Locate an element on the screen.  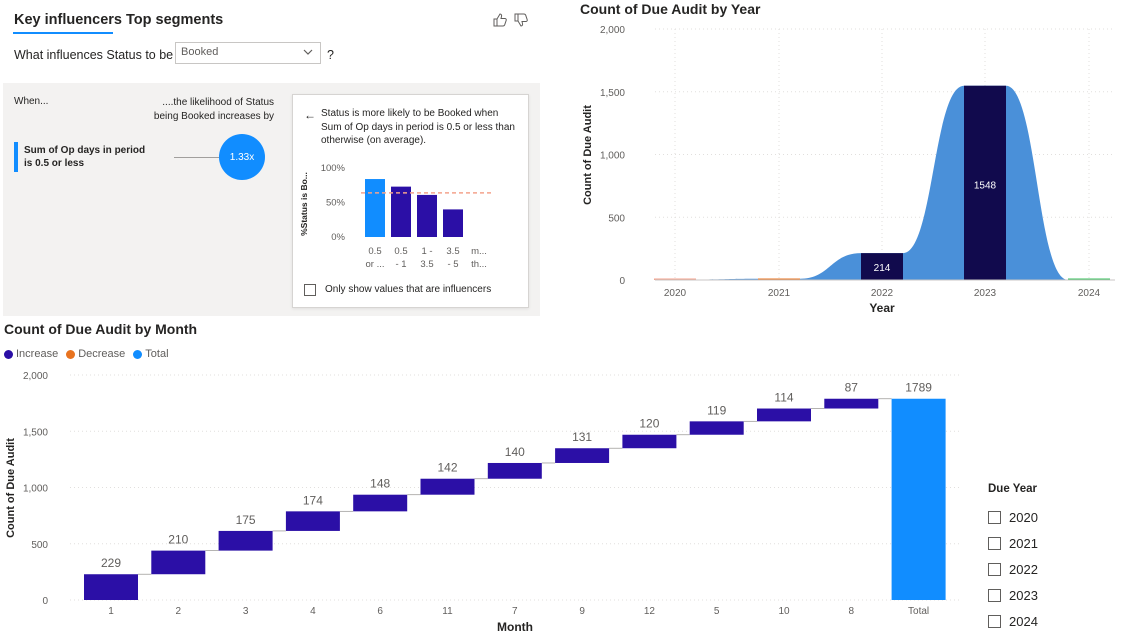
slicer-item: 2020 is located at coordinates (1028, 517).